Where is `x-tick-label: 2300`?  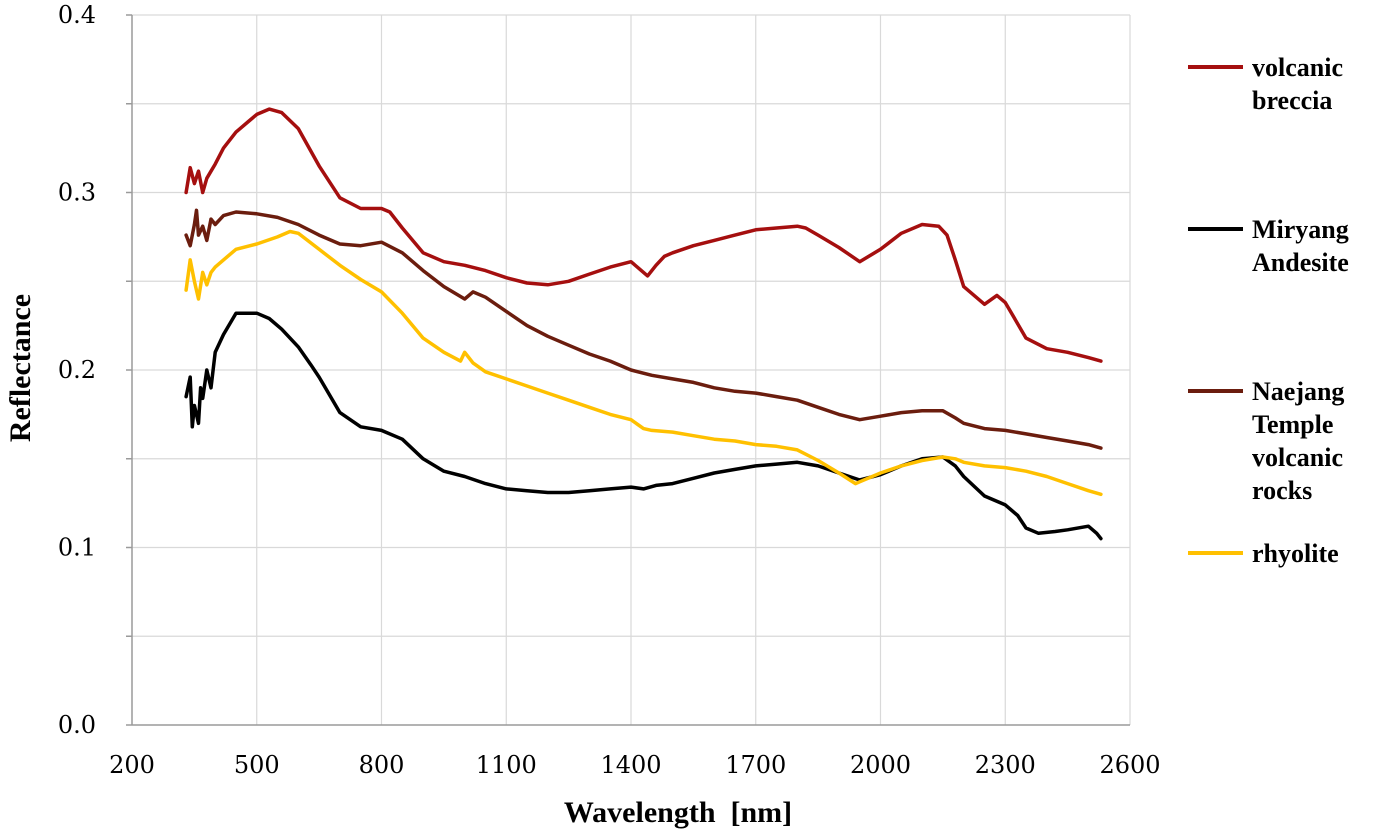
x-tick-label: 2300 is located at coordinates (1005, 765).